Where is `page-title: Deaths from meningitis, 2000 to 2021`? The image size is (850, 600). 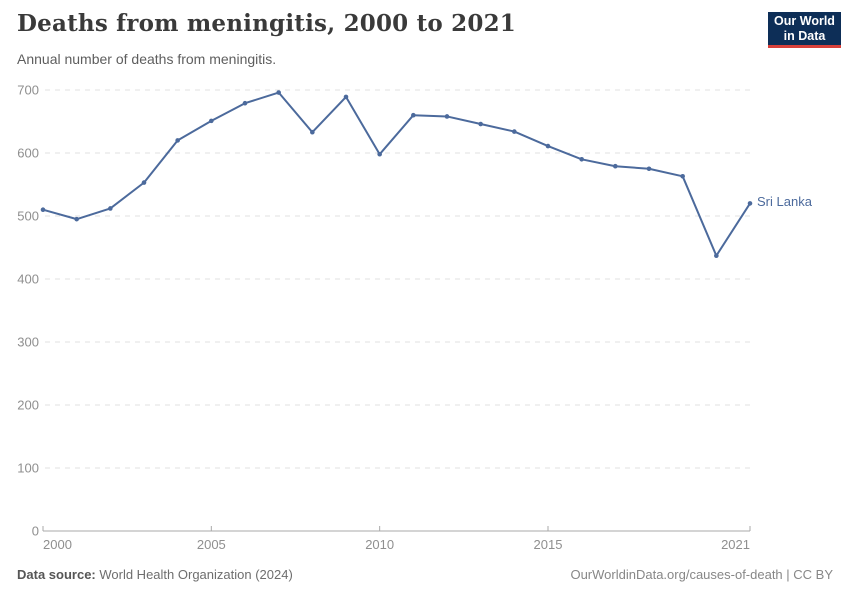 page-title: Deaths from meningitis, 2000 to 2021 is located at coordinates (266, 23).